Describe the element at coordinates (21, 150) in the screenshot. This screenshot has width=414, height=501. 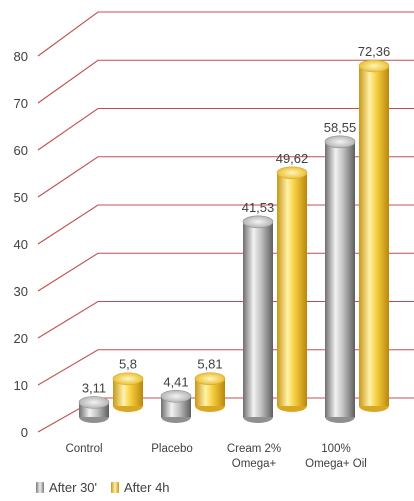
I see `y-tick-label-60: 60` at that location.